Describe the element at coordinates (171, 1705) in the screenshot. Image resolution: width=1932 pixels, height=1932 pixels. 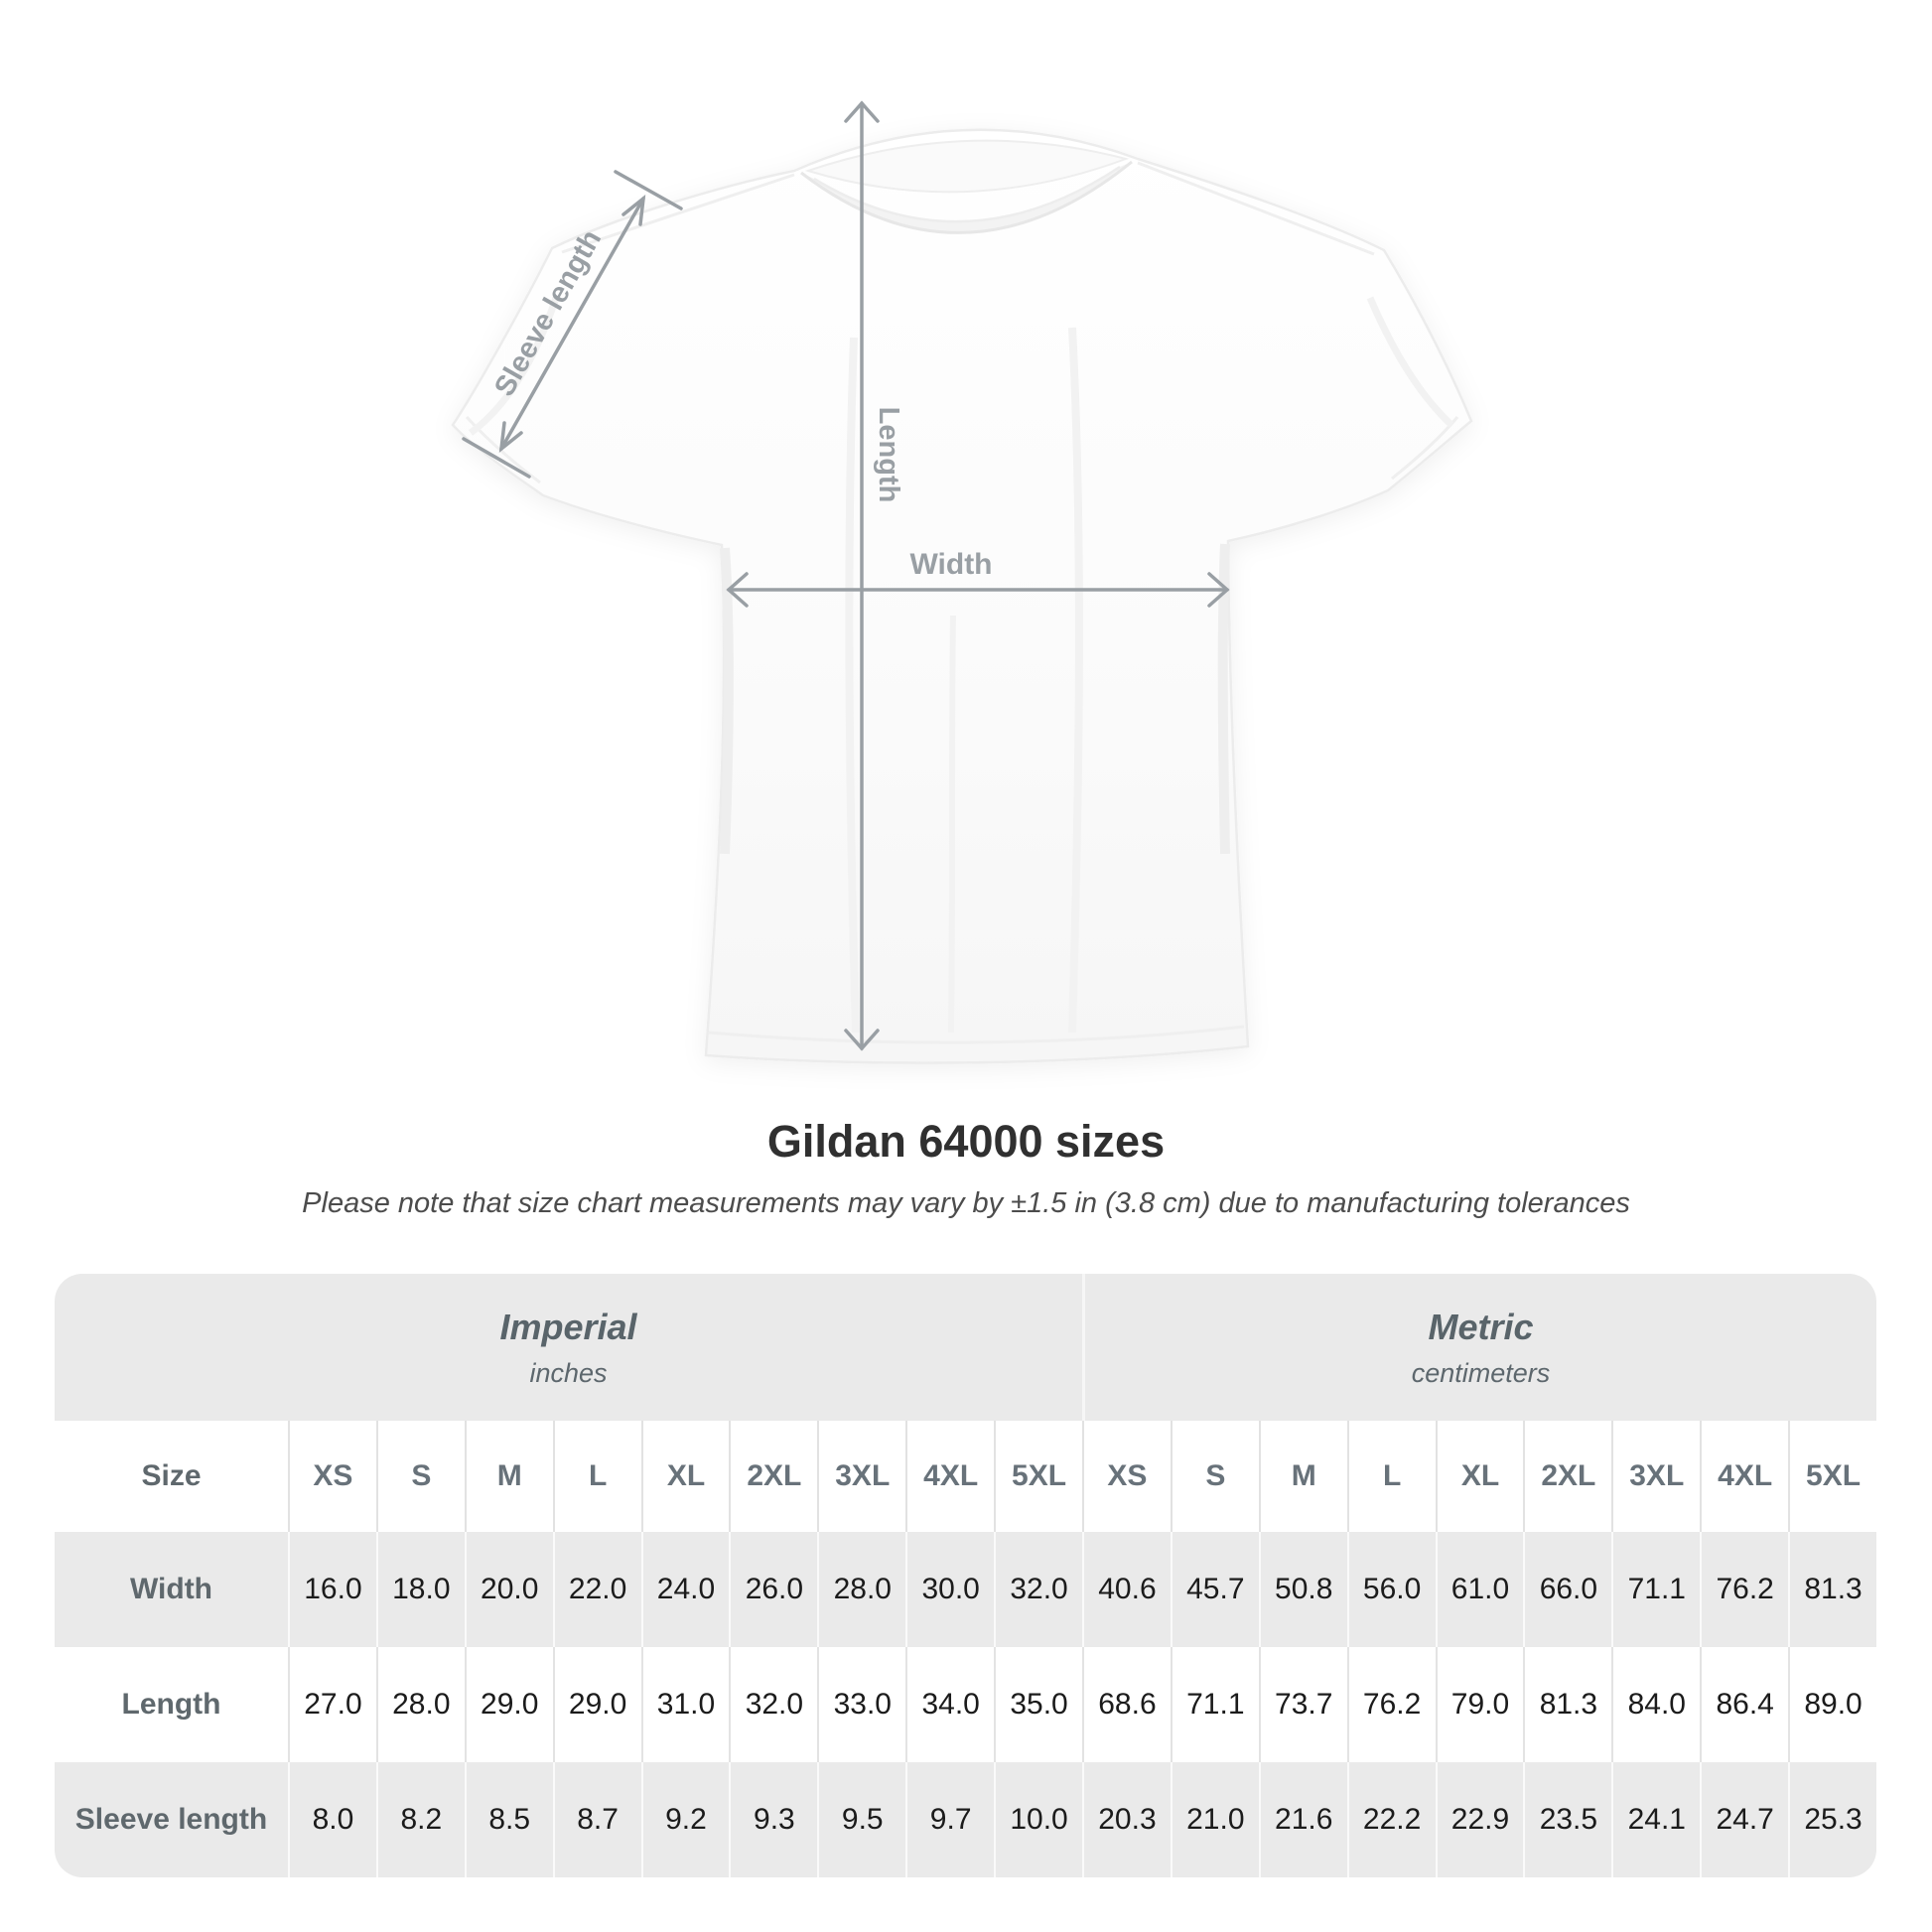
I see `row-label: Length` at that location.